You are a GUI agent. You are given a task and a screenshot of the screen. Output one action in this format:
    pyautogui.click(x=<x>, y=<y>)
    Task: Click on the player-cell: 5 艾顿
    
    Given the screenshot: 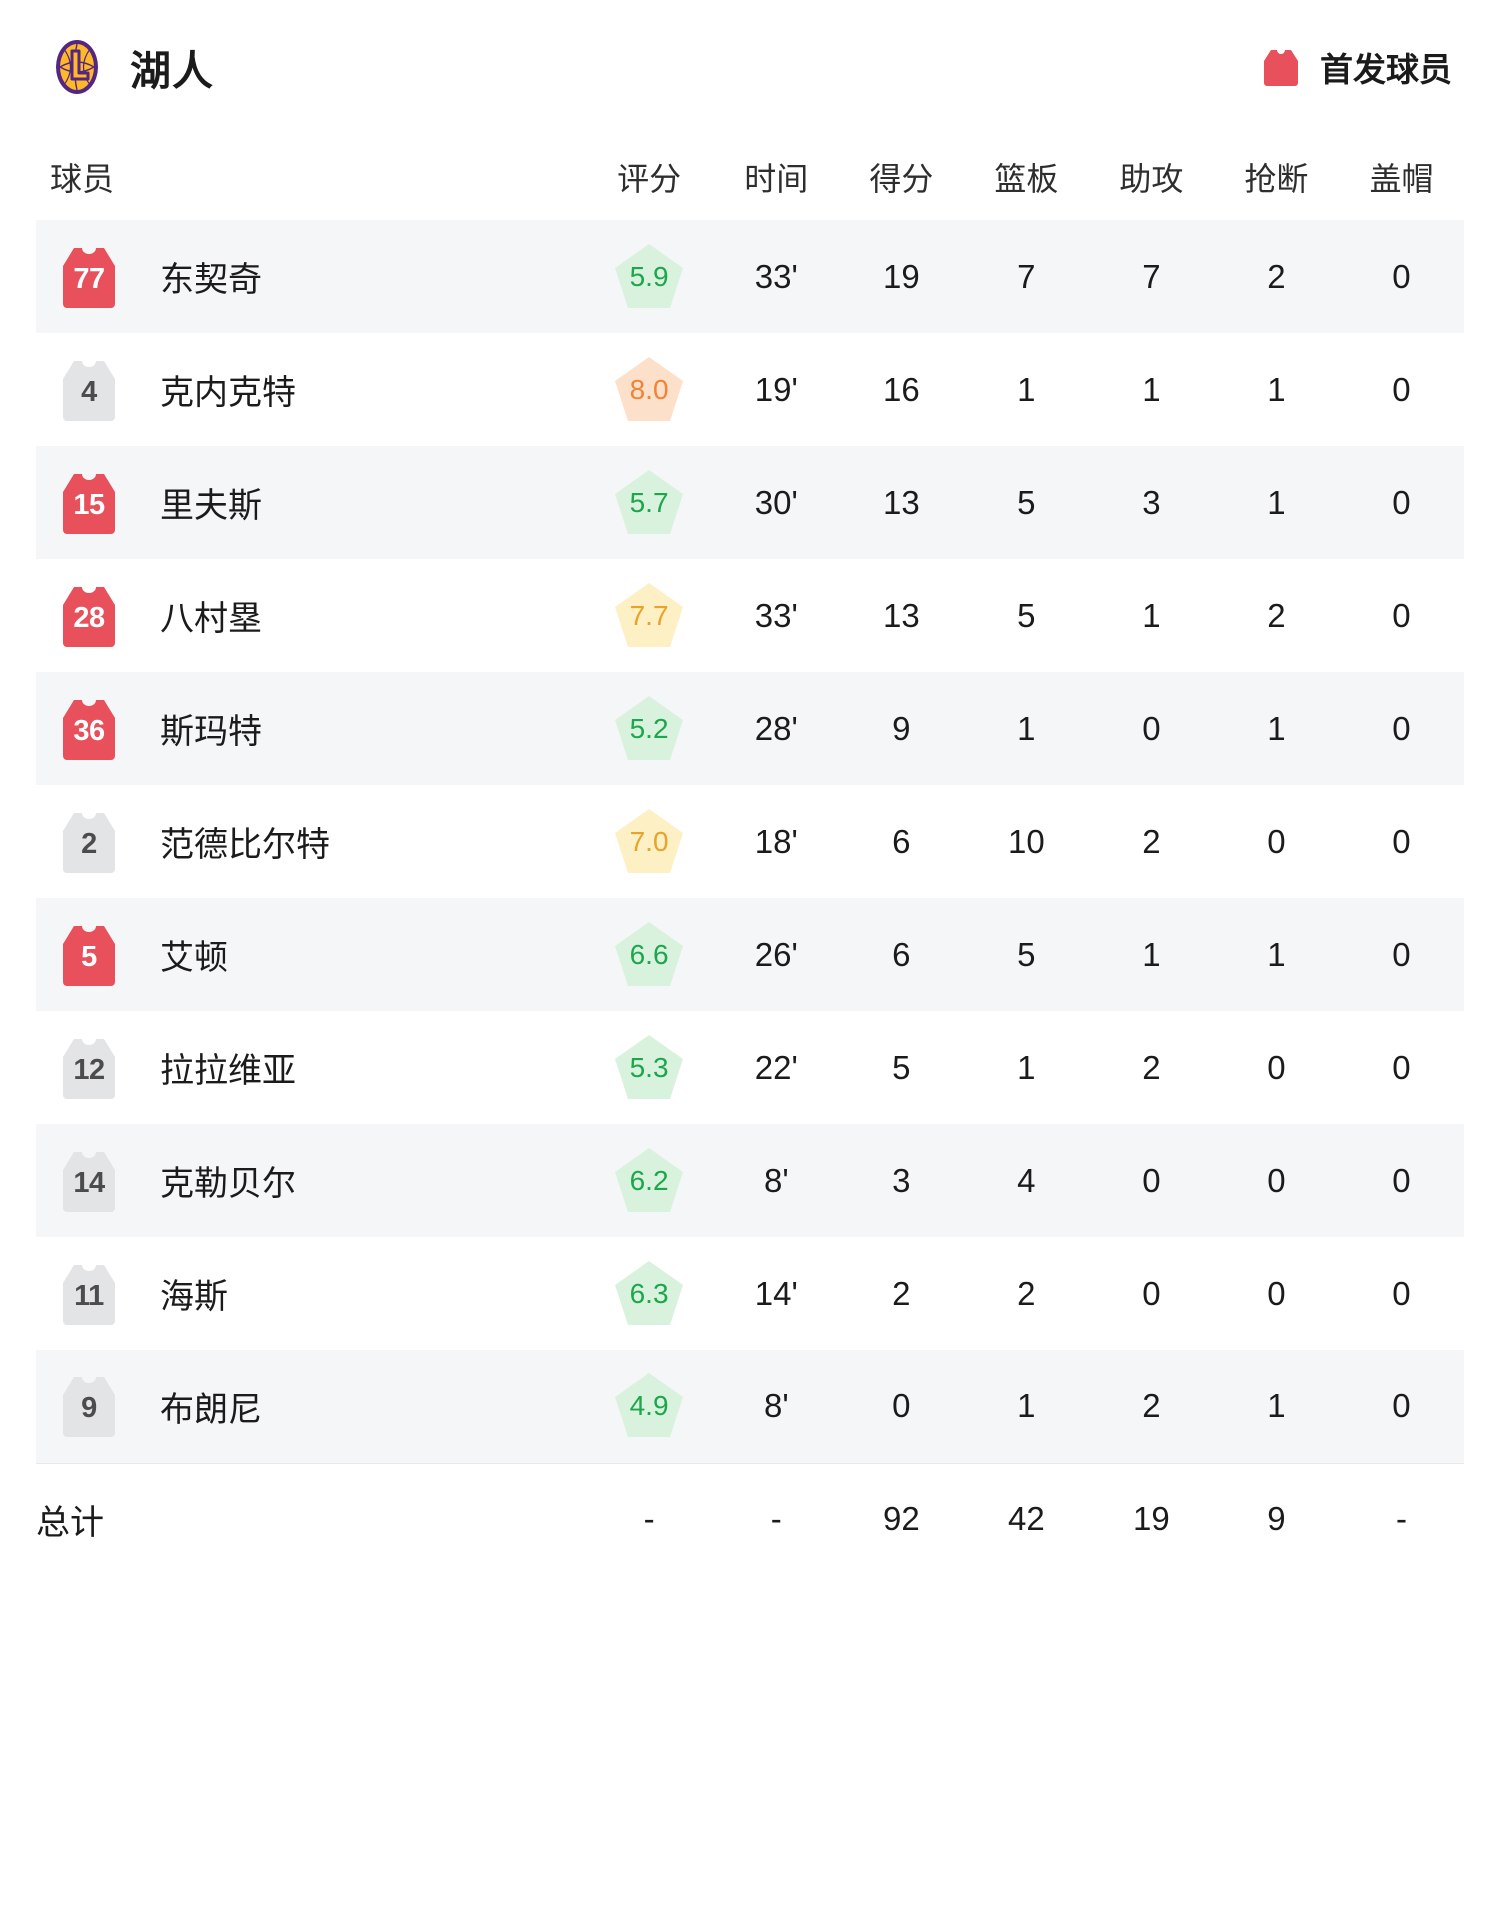 What is the action you would take?
    pyautogui.click(x=310, y=954)
    